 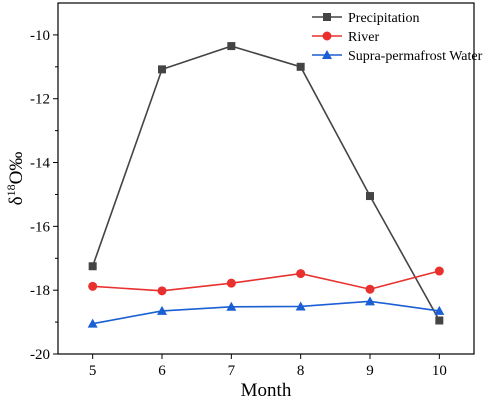 I want to click on legend-item: Precipitation, so click(x=366, y=18).